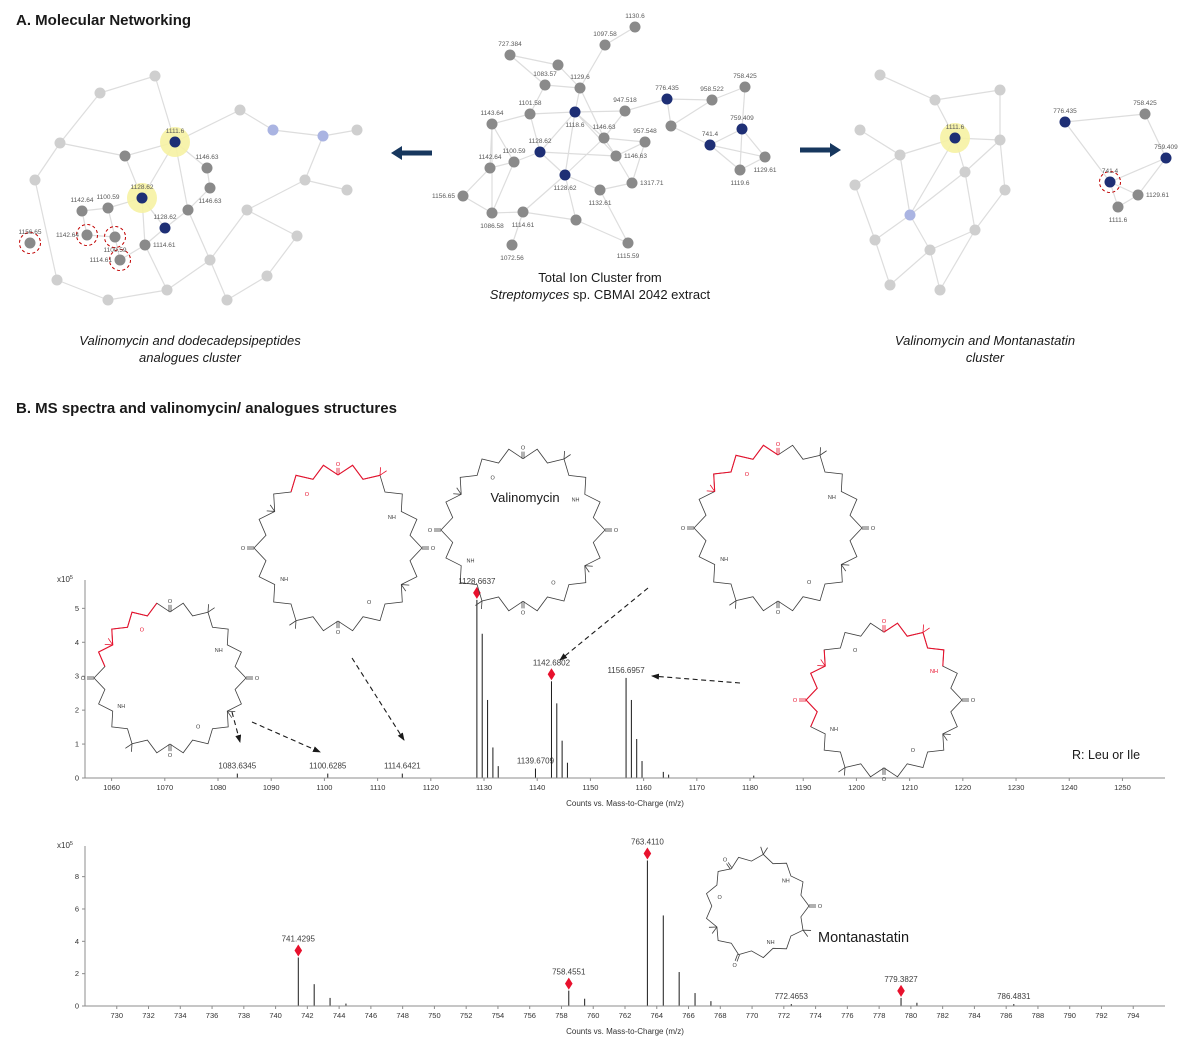 This screenshot has width=1200, height=1045. What do you see at coordinates (536, 761) in the screenshot?
I see `svg-text: 1139.6709` at bounding box center [536, 761].